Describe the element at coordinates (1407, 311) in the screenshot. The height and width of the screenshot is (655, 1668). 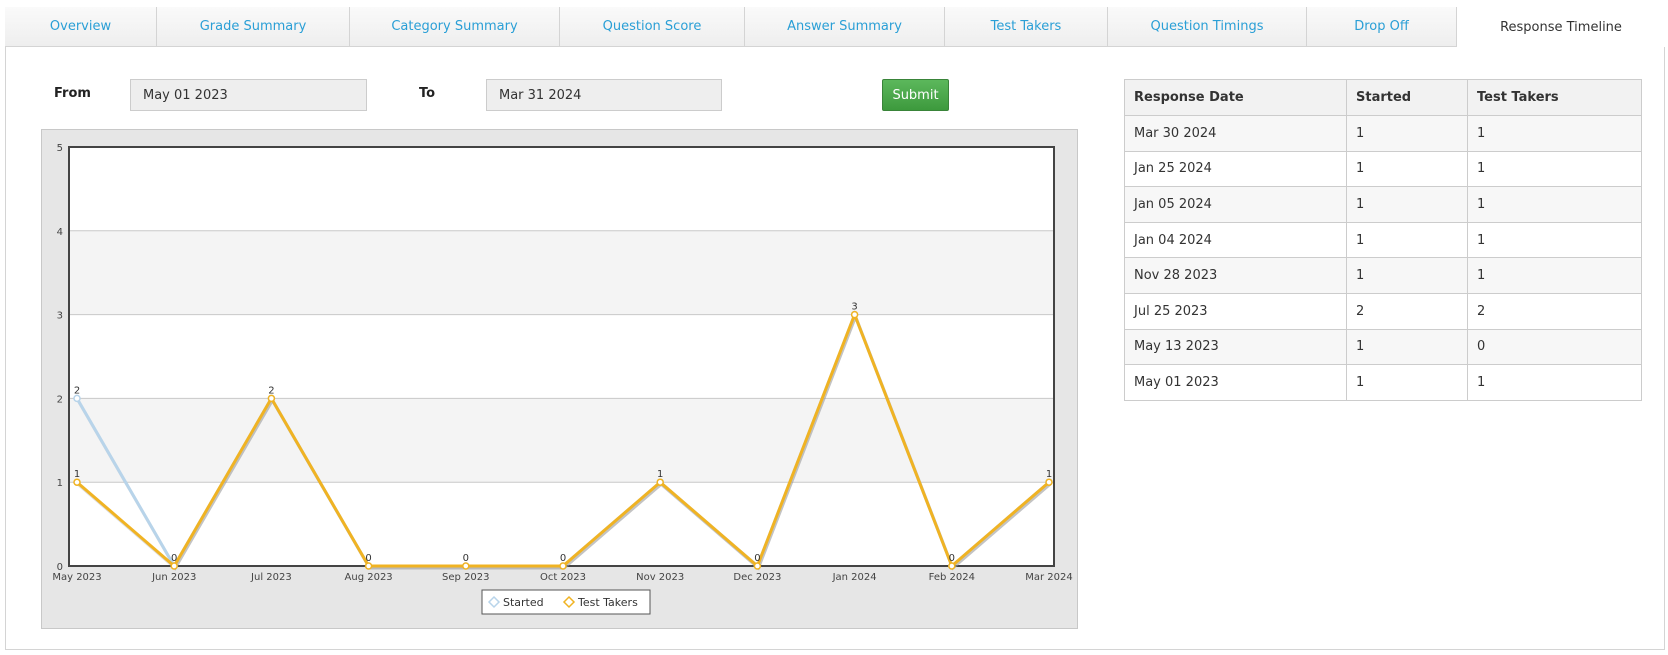
I see `cell-started: 2` at that location.